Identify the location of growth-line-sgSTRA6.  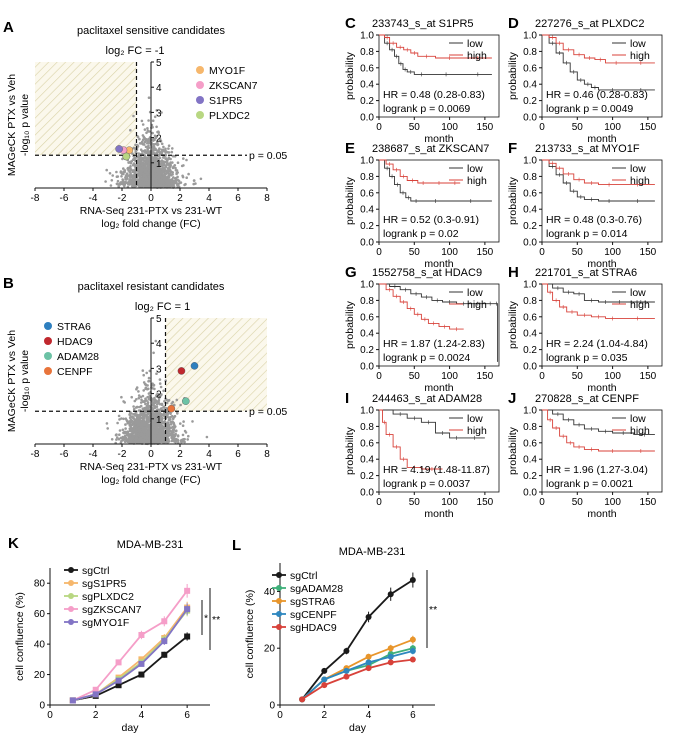
(357, 669).